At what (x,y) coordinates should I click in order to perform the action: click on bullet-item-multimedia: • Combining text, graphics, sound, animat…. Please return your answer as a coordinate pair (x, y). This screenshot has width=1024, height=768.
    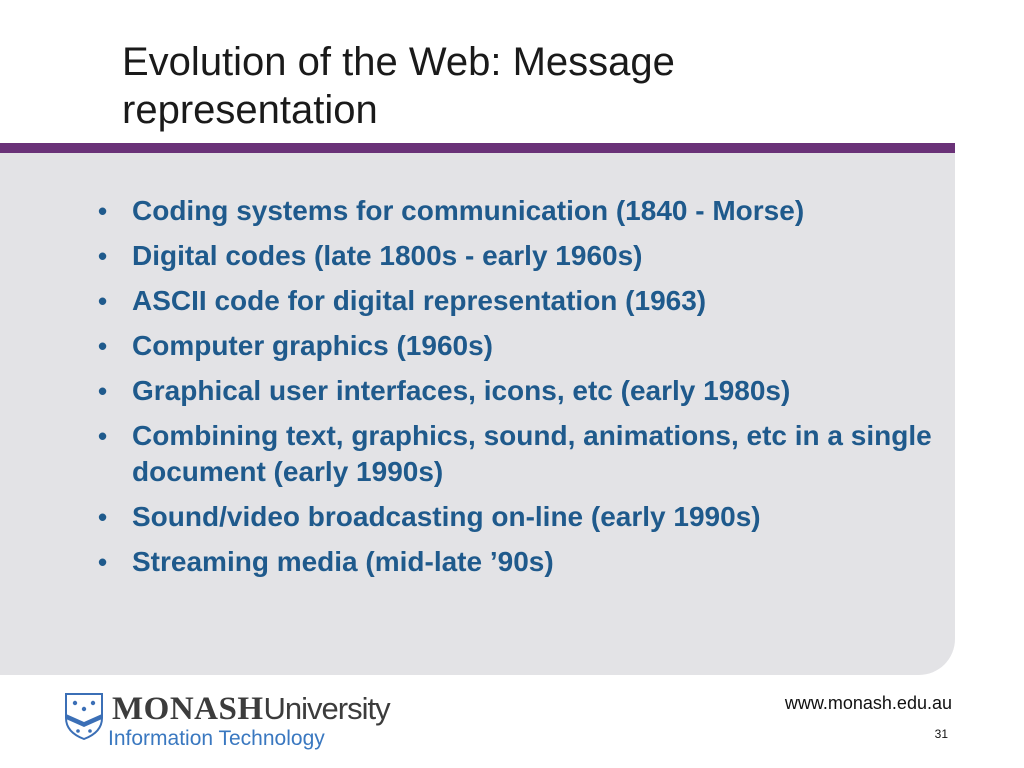
    Looking at the image, I should click on (517, 454).